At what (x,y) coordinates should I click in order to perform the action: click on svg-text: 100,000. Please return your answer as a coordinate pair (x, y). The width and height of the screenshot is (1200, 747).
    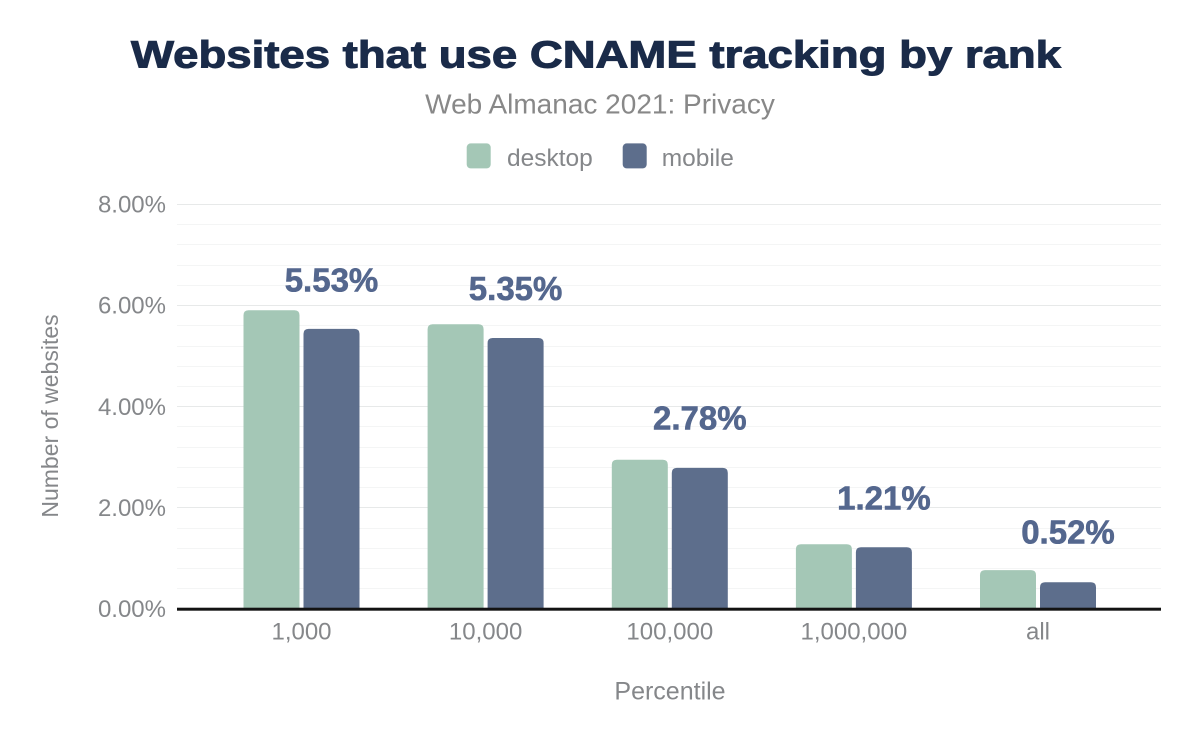
    Looking at the image, I should click on (669, 632).